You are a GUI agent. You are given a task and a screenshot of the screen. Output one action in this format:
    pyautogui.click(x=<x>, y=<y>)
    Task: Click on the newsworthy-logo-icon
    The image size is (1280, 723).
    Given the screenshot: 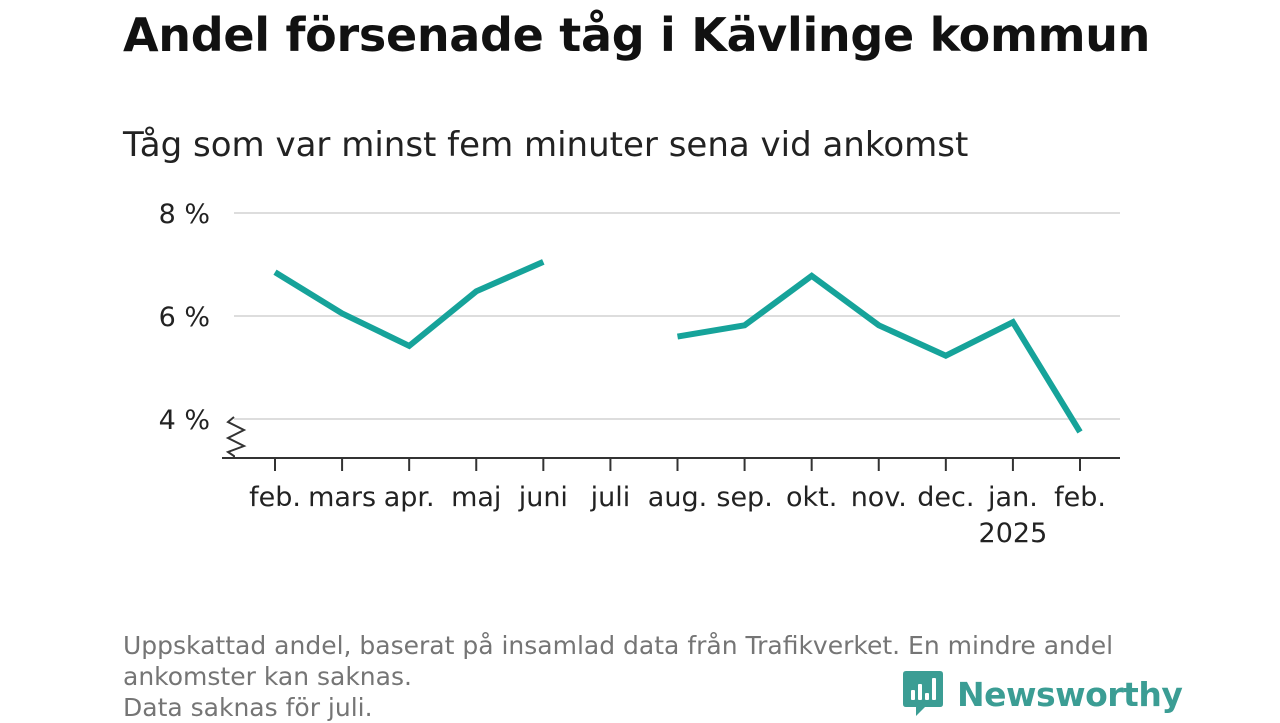 What is the action you would take?
    pyautogui.click(x=923, y=694)
    